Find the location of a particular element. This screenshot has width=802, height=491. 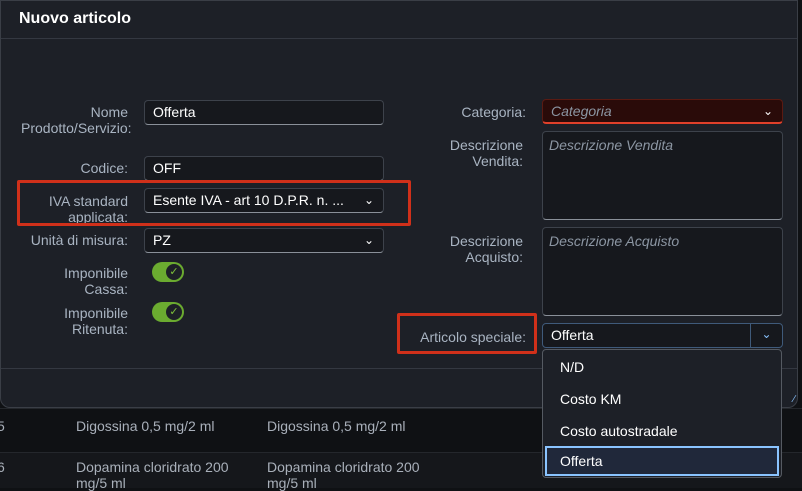

option-nd: N/D is located at coordinates (572, 367).